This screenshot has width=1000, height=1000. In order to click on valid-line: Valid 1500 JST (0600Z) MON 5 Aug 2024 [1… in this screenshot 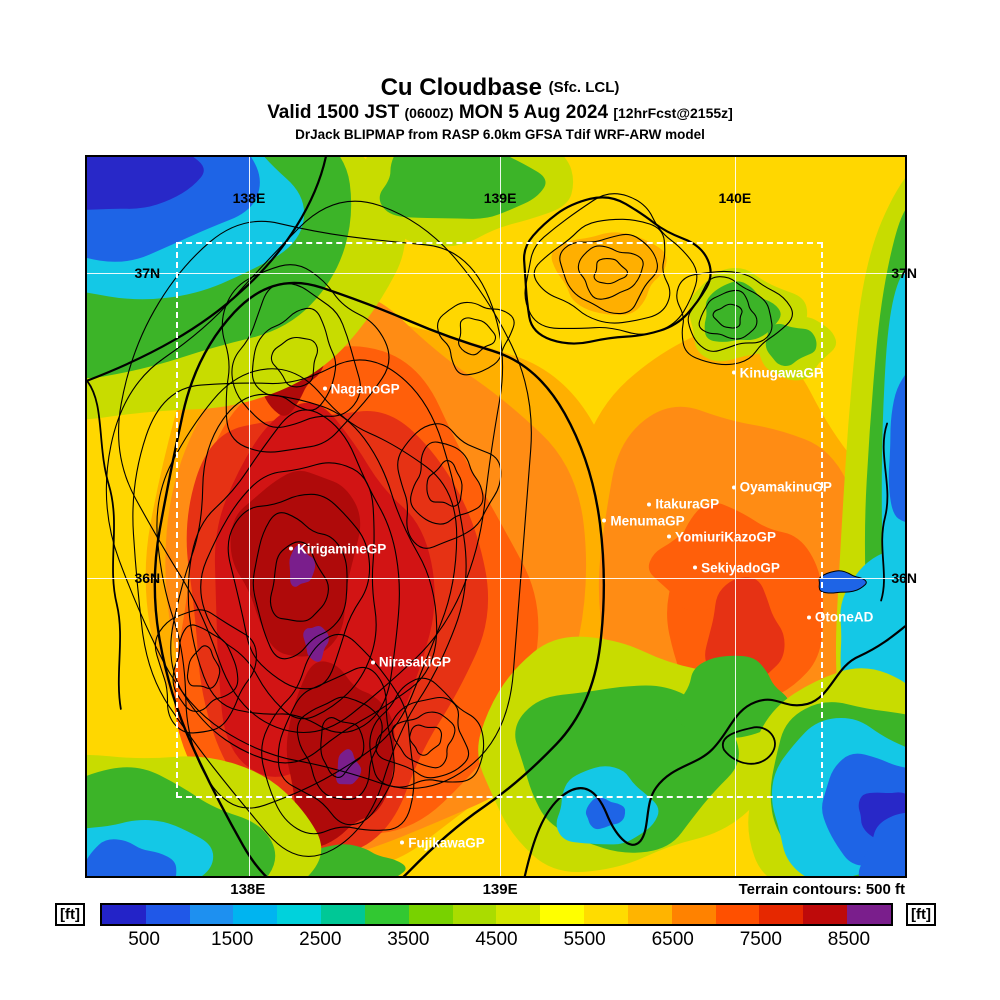, I will do `click(500, 113)`.